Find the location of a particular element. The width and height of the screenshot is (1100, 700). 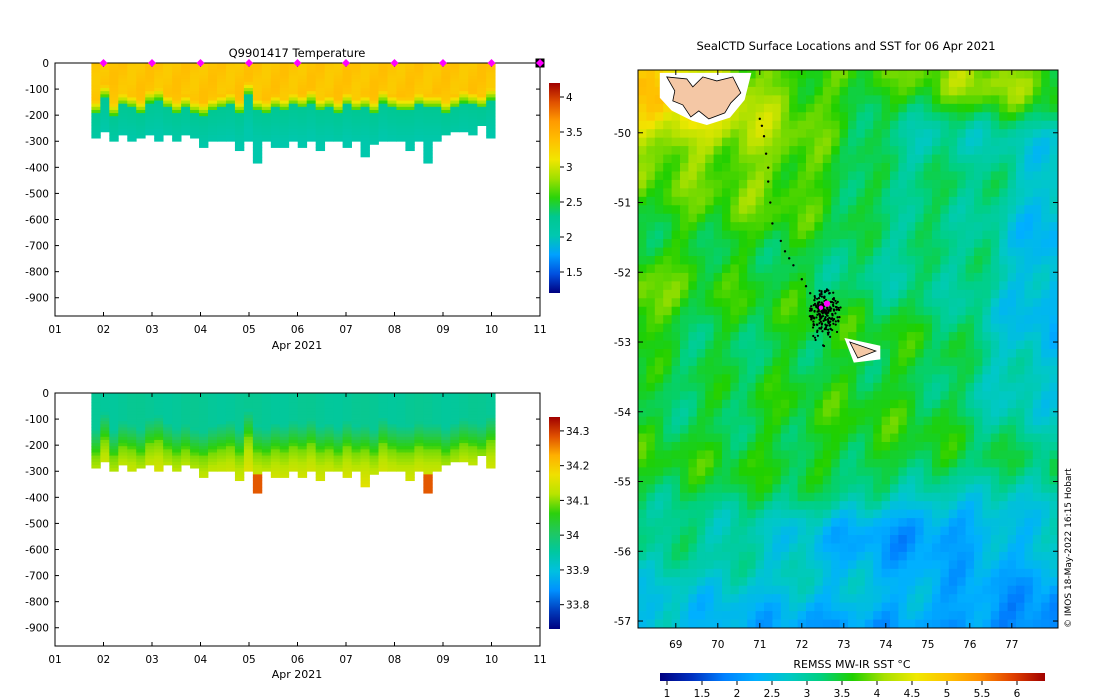

salinity-colorbar is located at coordinates (554, 523).